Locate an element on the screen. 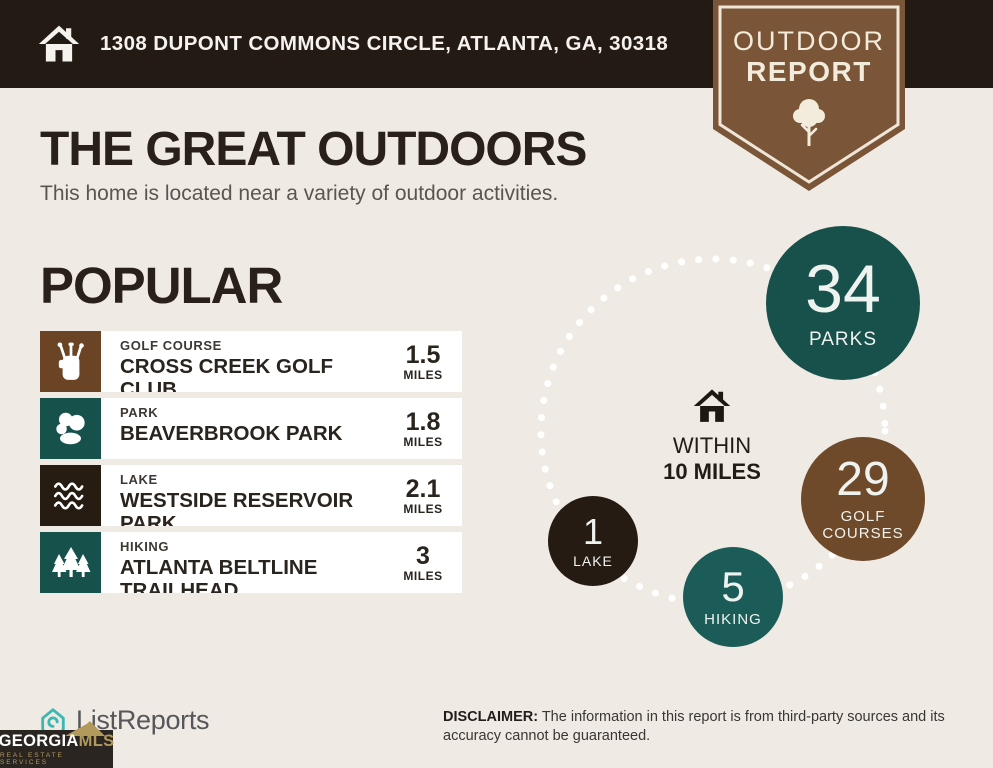 This screenshot has height=768, width=993. mls-wordmark-georgia: GEORGIA is located at coordinates (39, 740).